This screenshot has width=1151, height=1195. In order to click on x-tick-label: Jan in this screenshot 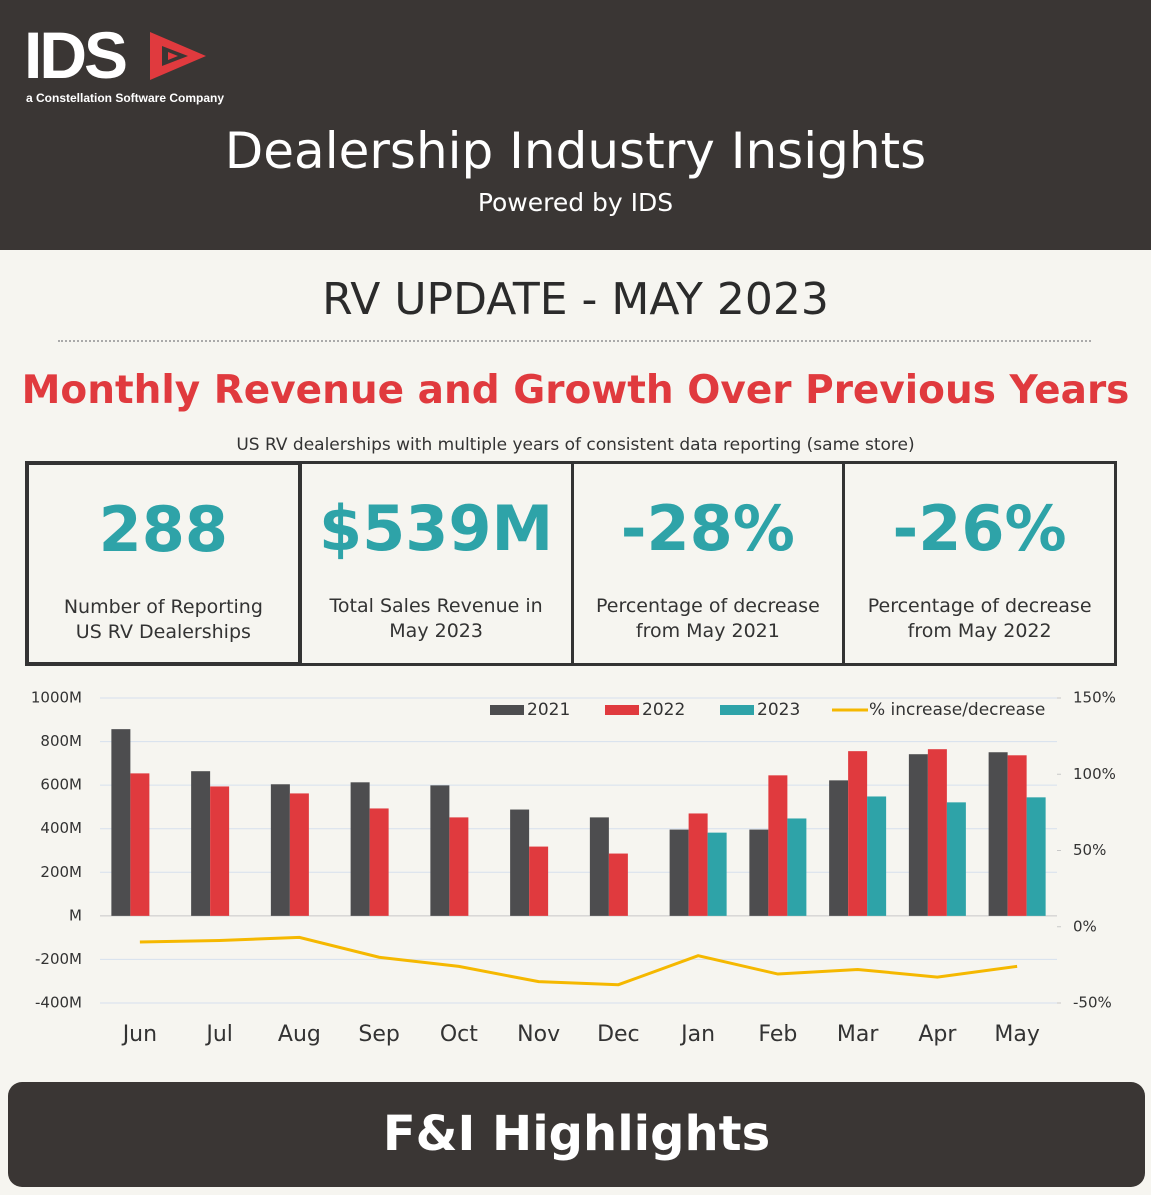, I will do `click(697, 1034)`.